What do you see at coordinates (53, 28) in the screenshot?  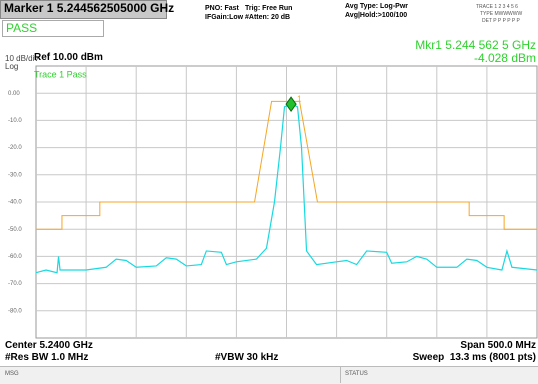 I see `pass-box` at bounding box center [53, 28].